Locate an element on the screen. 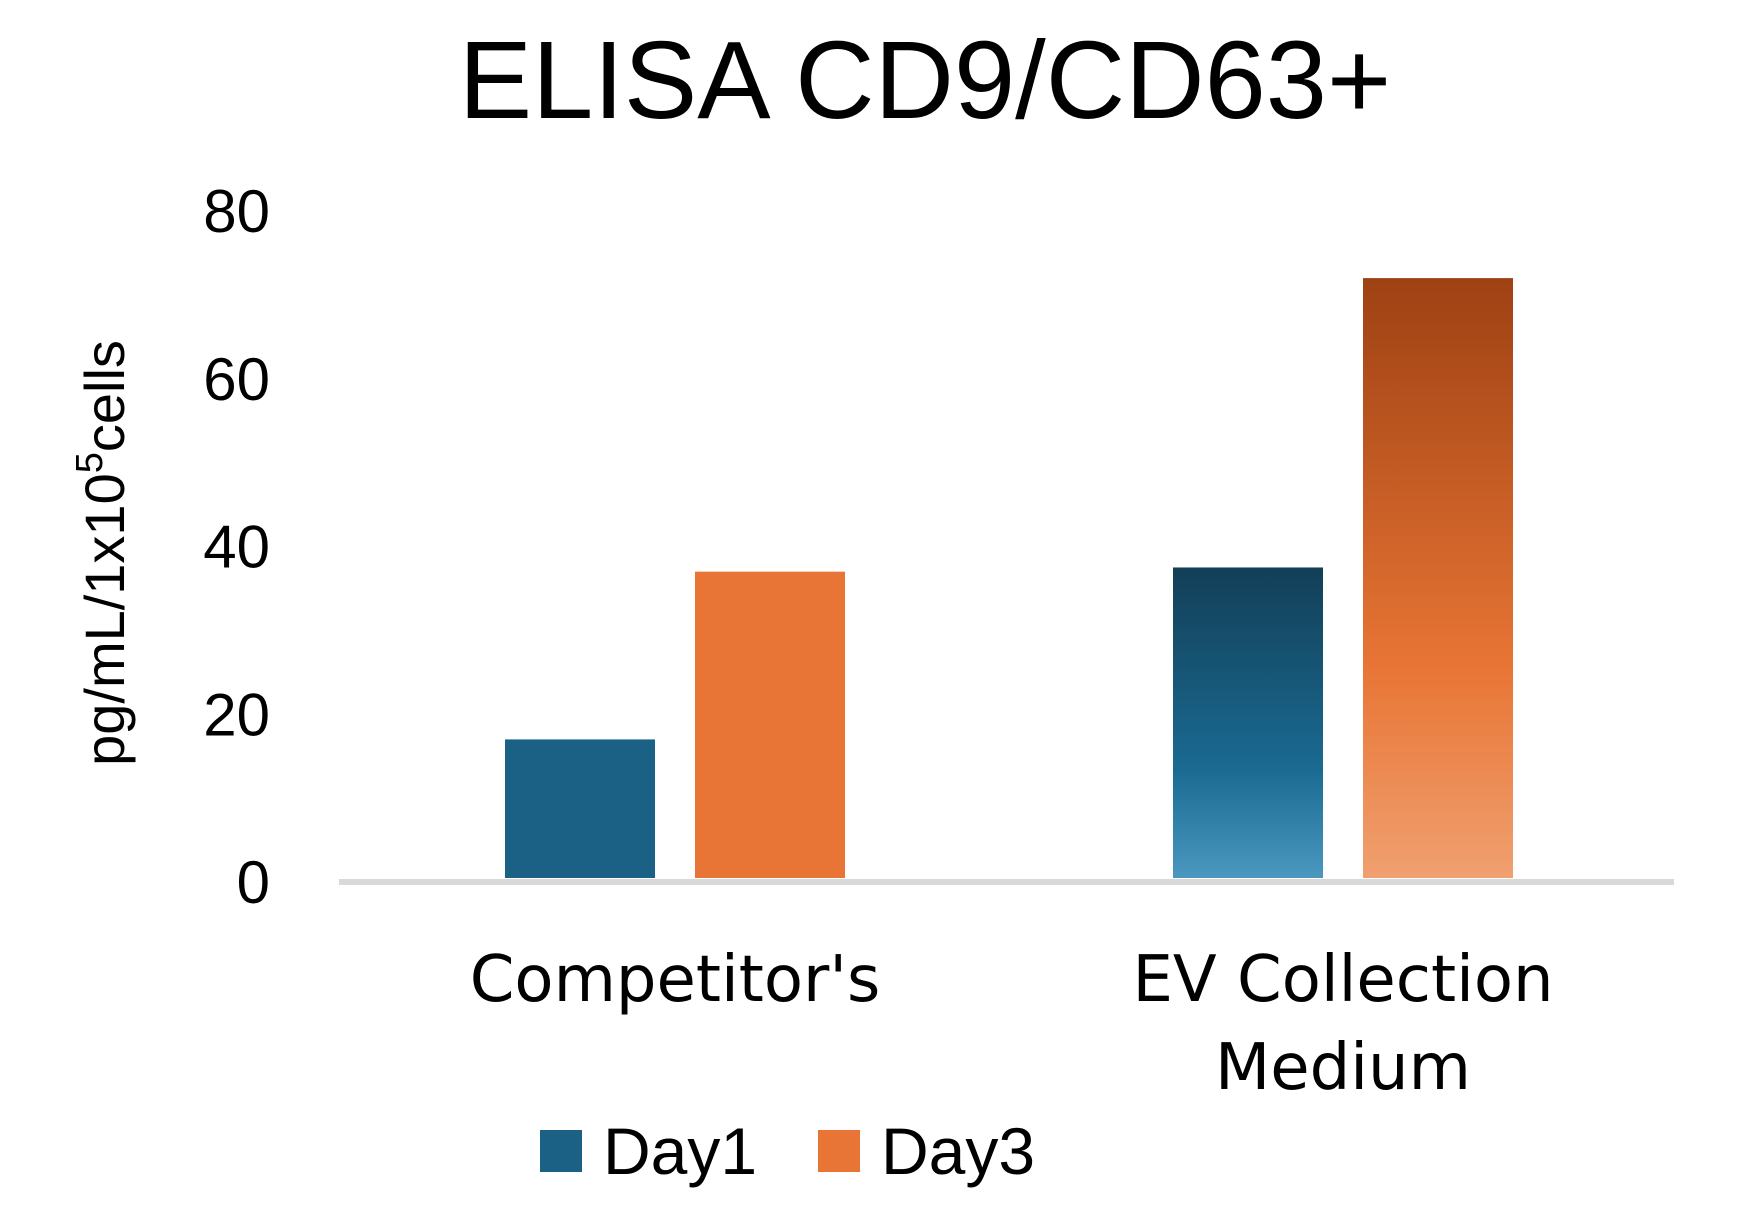 The width and height of the screenshot is (1744, 1218). legend-label-day3: Day3 is located at coordinates (958, 1151).